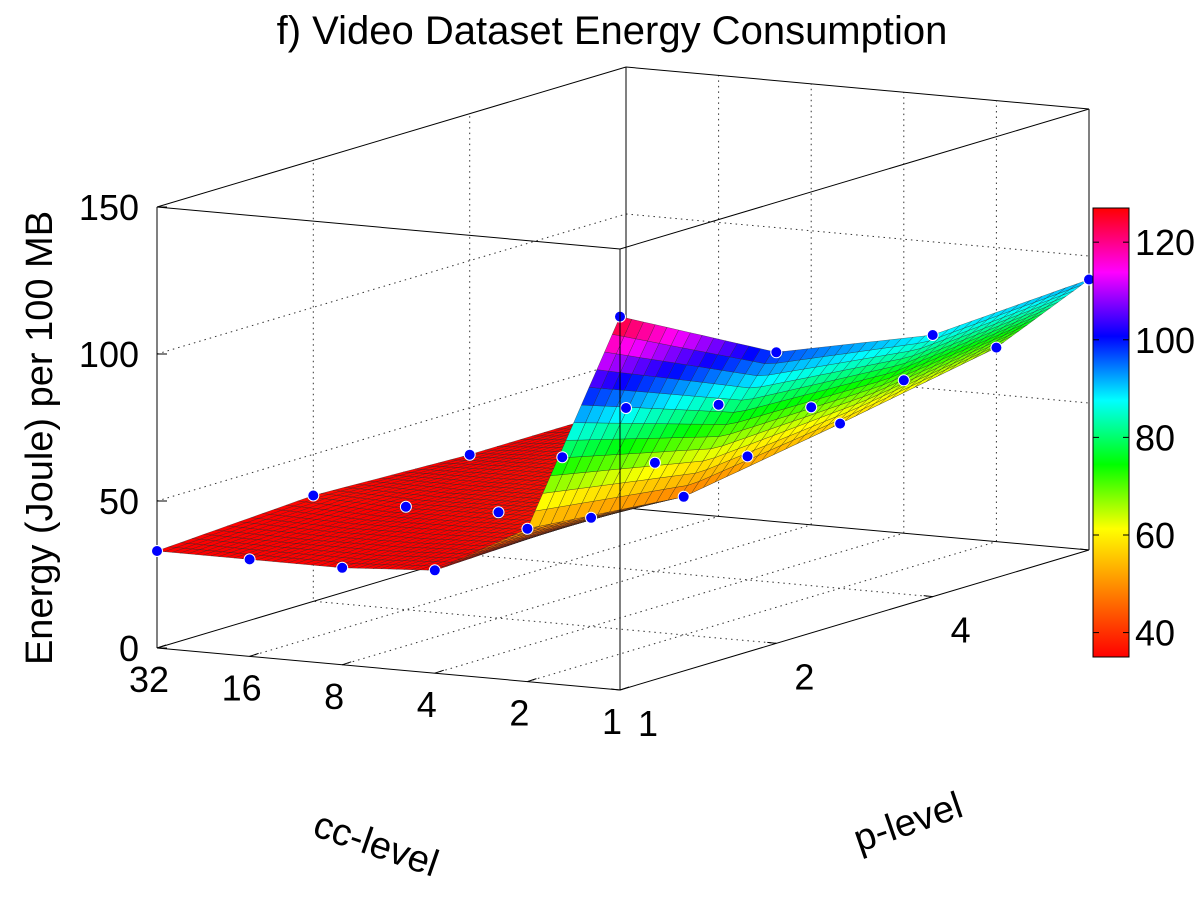 The width and height of the screenshot is (1200, 901). Describe the element at coordinates (1155, 535) in the screenshot. I see `colorbar-tick-label: 60` at that location.